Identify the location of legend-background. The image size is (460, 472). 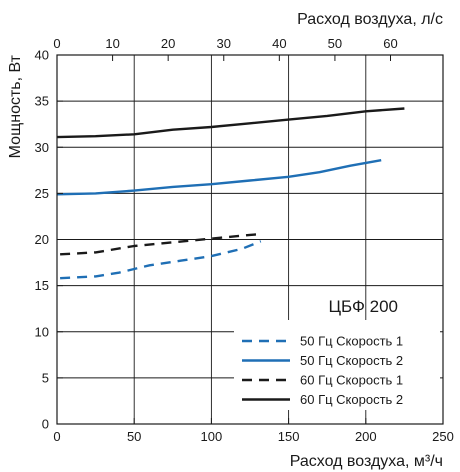
(337, 365).